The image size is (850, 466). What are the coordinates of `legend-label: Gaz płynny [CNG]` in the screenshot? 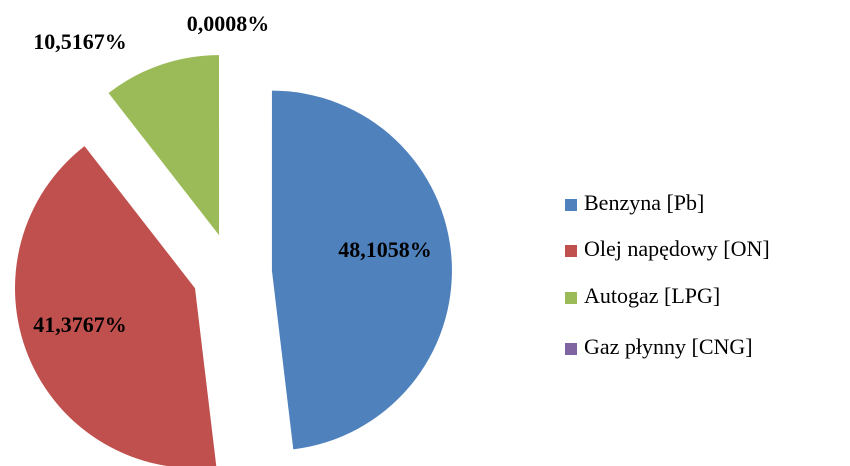 It's located at (668, 346).